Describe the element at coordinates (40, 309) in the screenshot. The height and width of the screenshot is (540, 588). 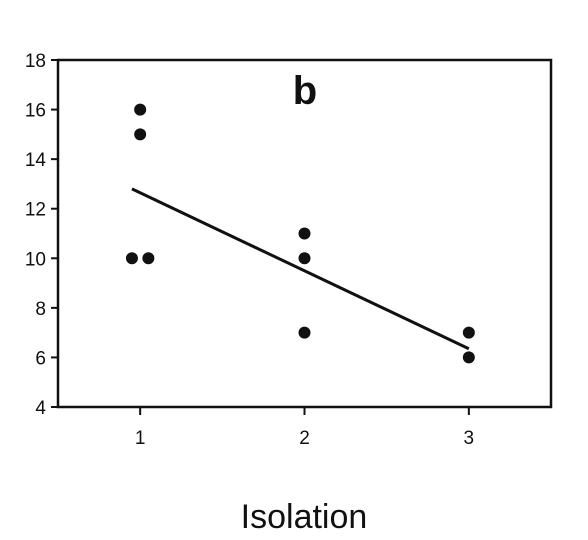
I see `y-tick-label: 8` at that location.